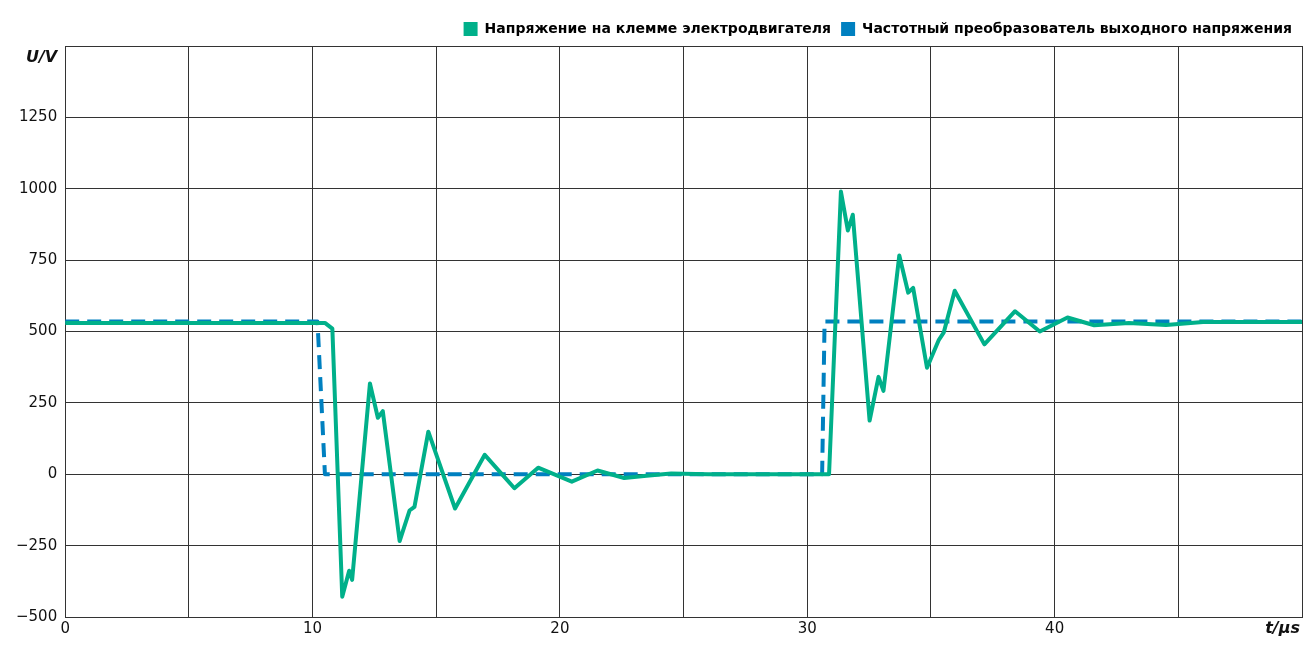 The image size is (1314, 649). I want to click on x-tick-label: 20, so click(560, 627).